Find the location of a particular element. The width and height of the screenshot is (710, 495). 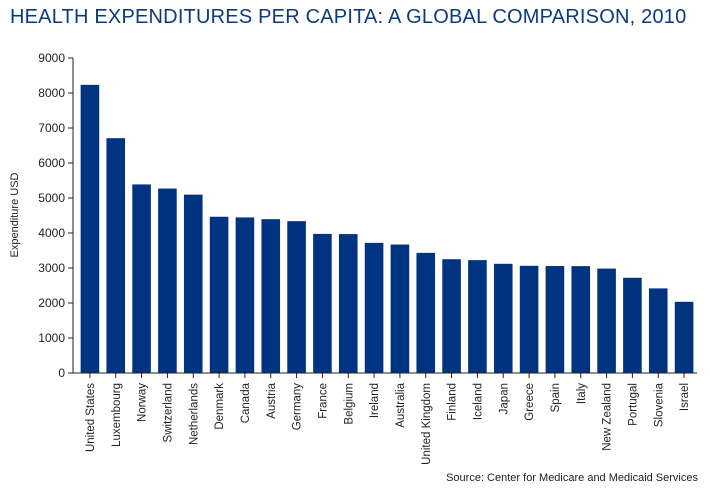

x-tick-label: Israel is located at coordinates (685, 397).